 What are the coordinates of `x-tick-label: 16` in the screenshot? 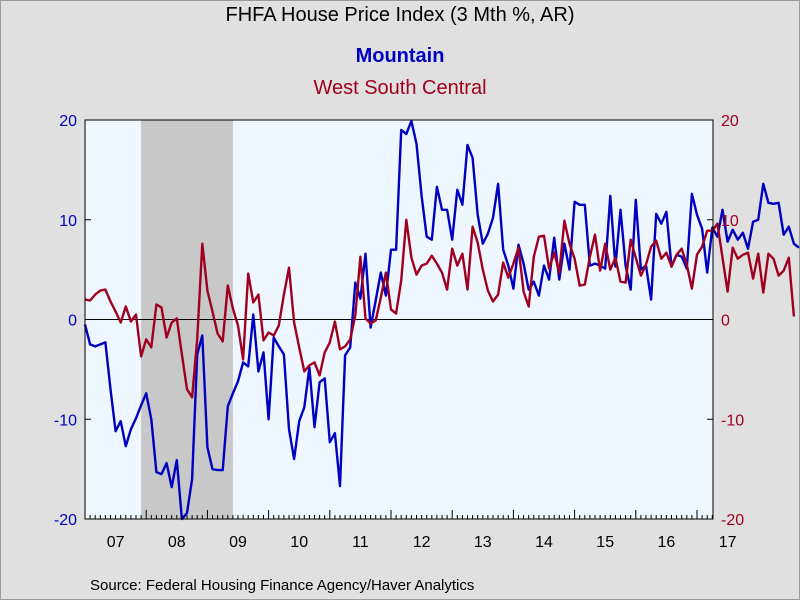 It's located at (667, 542).